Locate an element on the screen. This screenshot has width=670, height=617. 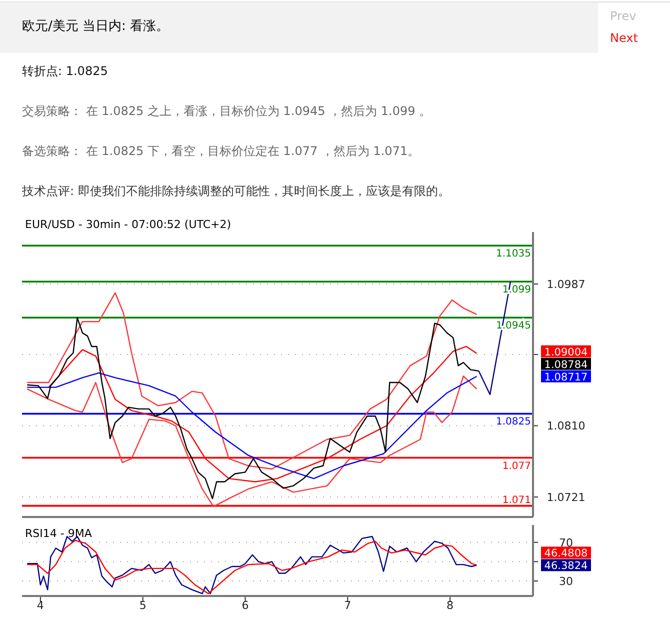
y-tick-label: 30 is located at coordinates (566, 581).